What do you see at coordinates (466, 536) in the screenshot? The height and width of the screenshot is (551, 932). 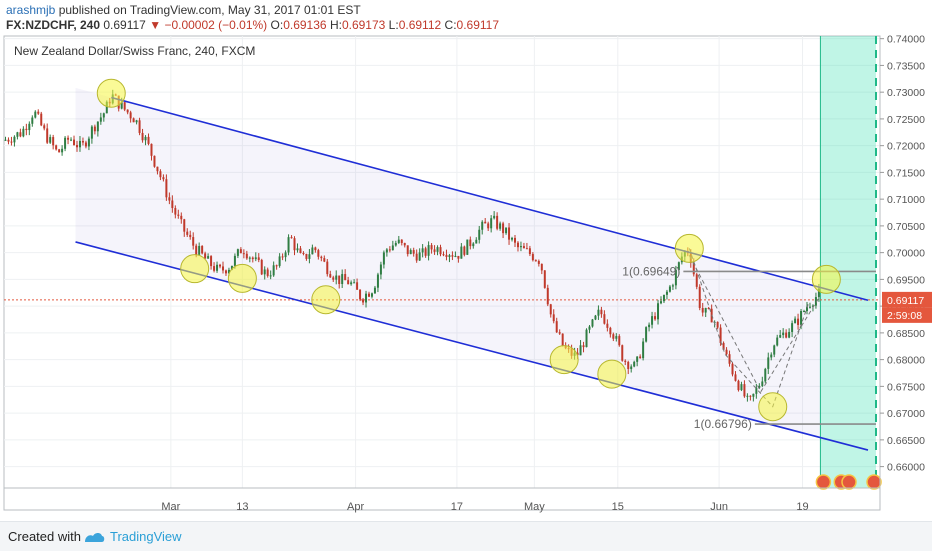 I see `footer-bar: Created with TradingView` at bounding box center [466, 536].